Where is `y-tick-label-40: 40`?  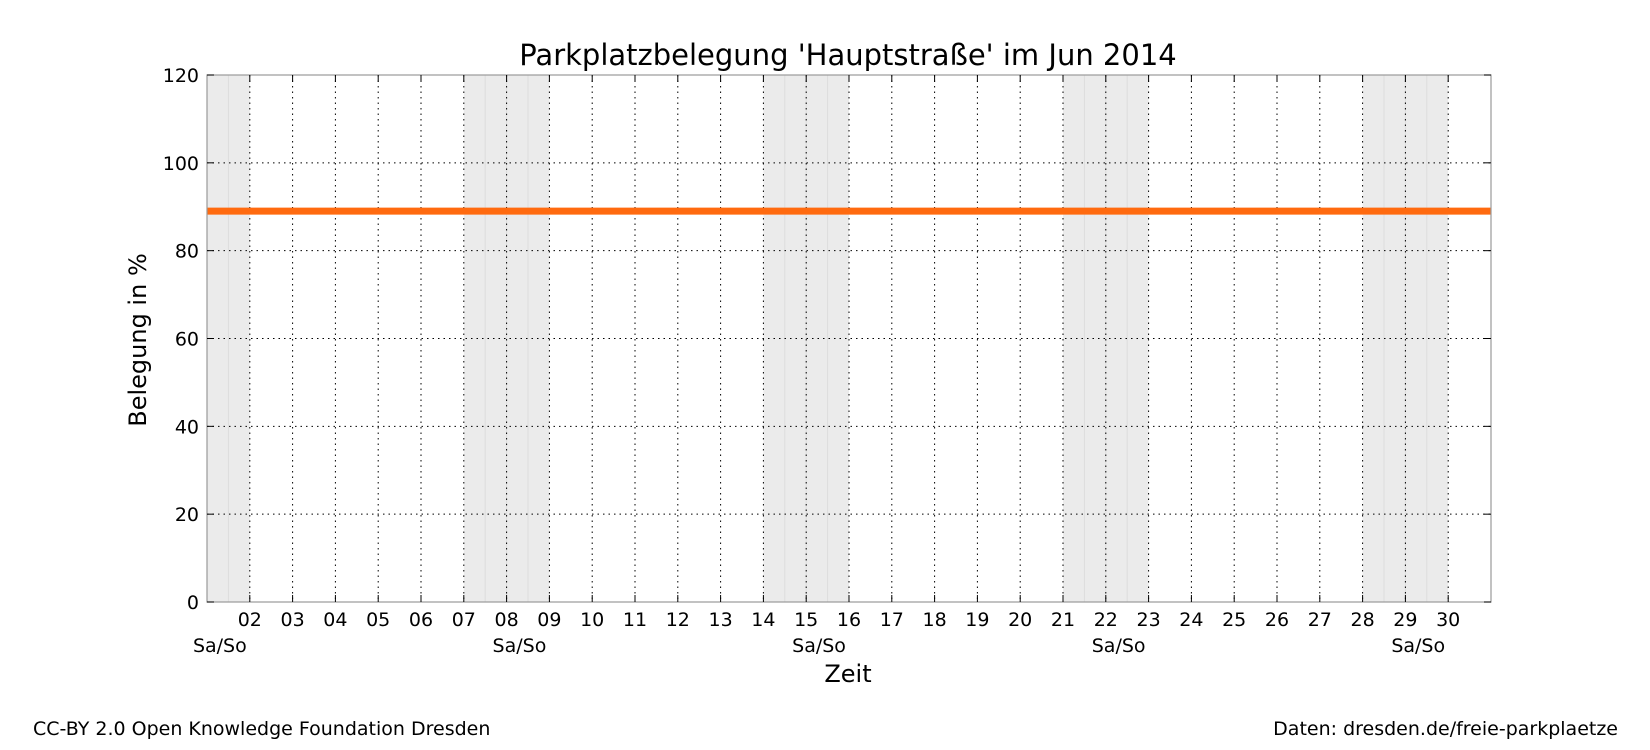 y-tick-label-40: 40 is located at coordinates (187, 427).